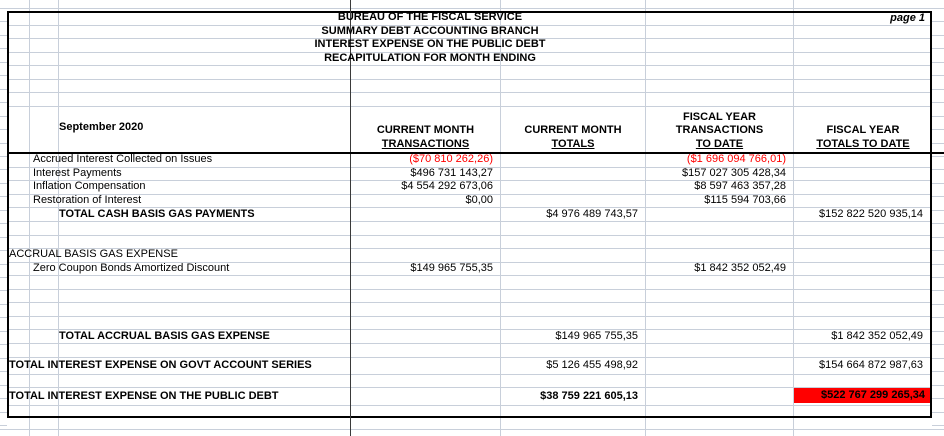 Image resolution: width=944 pixels, height=436 pixels. I want to click on total-cash-basis-gas-payments-label: TOTAL CASH BASIS GAS PAYMENTS, so click(157, 214).